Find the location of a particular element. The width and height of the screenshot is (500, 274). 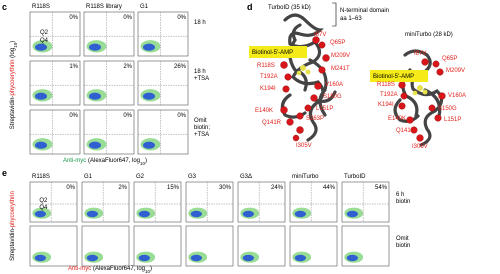

domain-label: N-terminal domain is located at coordinates (364, 11).